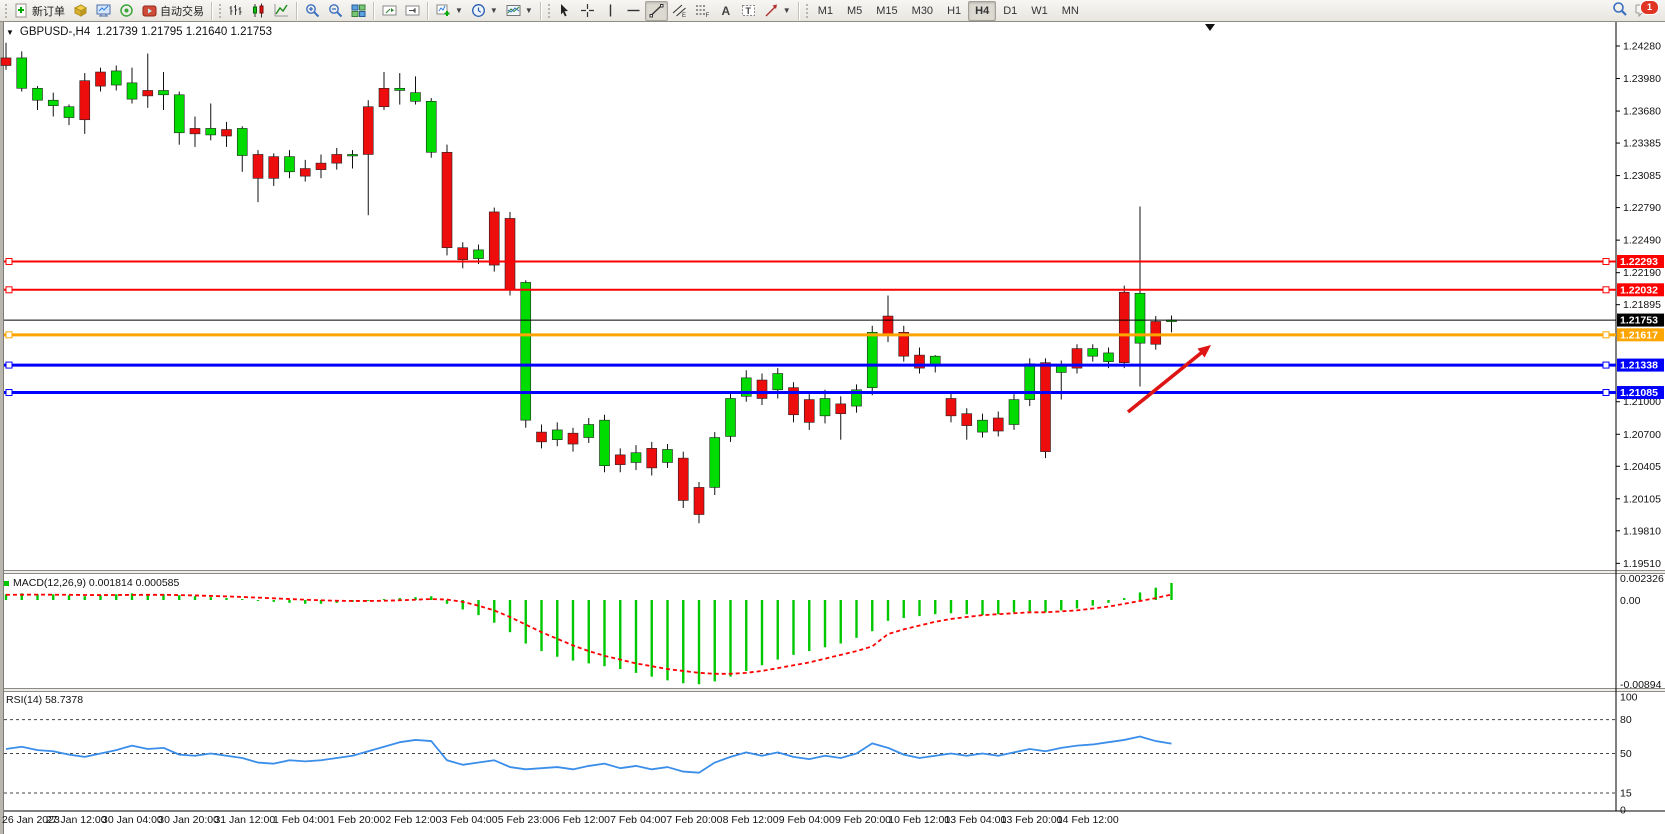 Image resolution: width=1665 pixels, height=834 pixels. What do you see at coordinates (10, 32) in the screenshot?
I see `one-click-collapse-icon: ▼` at bounding box center [10, 32].